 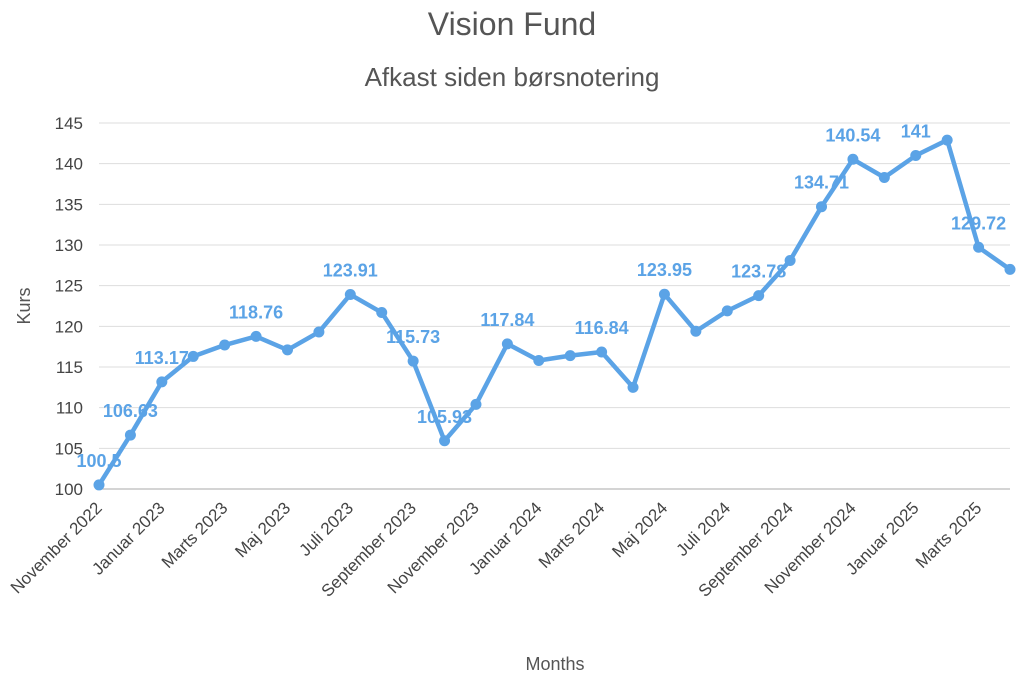 What do you see at coordinates (327, 529) in the screenshot?
I see `x-tick-label: Juli 2023` at bounding box center [327, 529].